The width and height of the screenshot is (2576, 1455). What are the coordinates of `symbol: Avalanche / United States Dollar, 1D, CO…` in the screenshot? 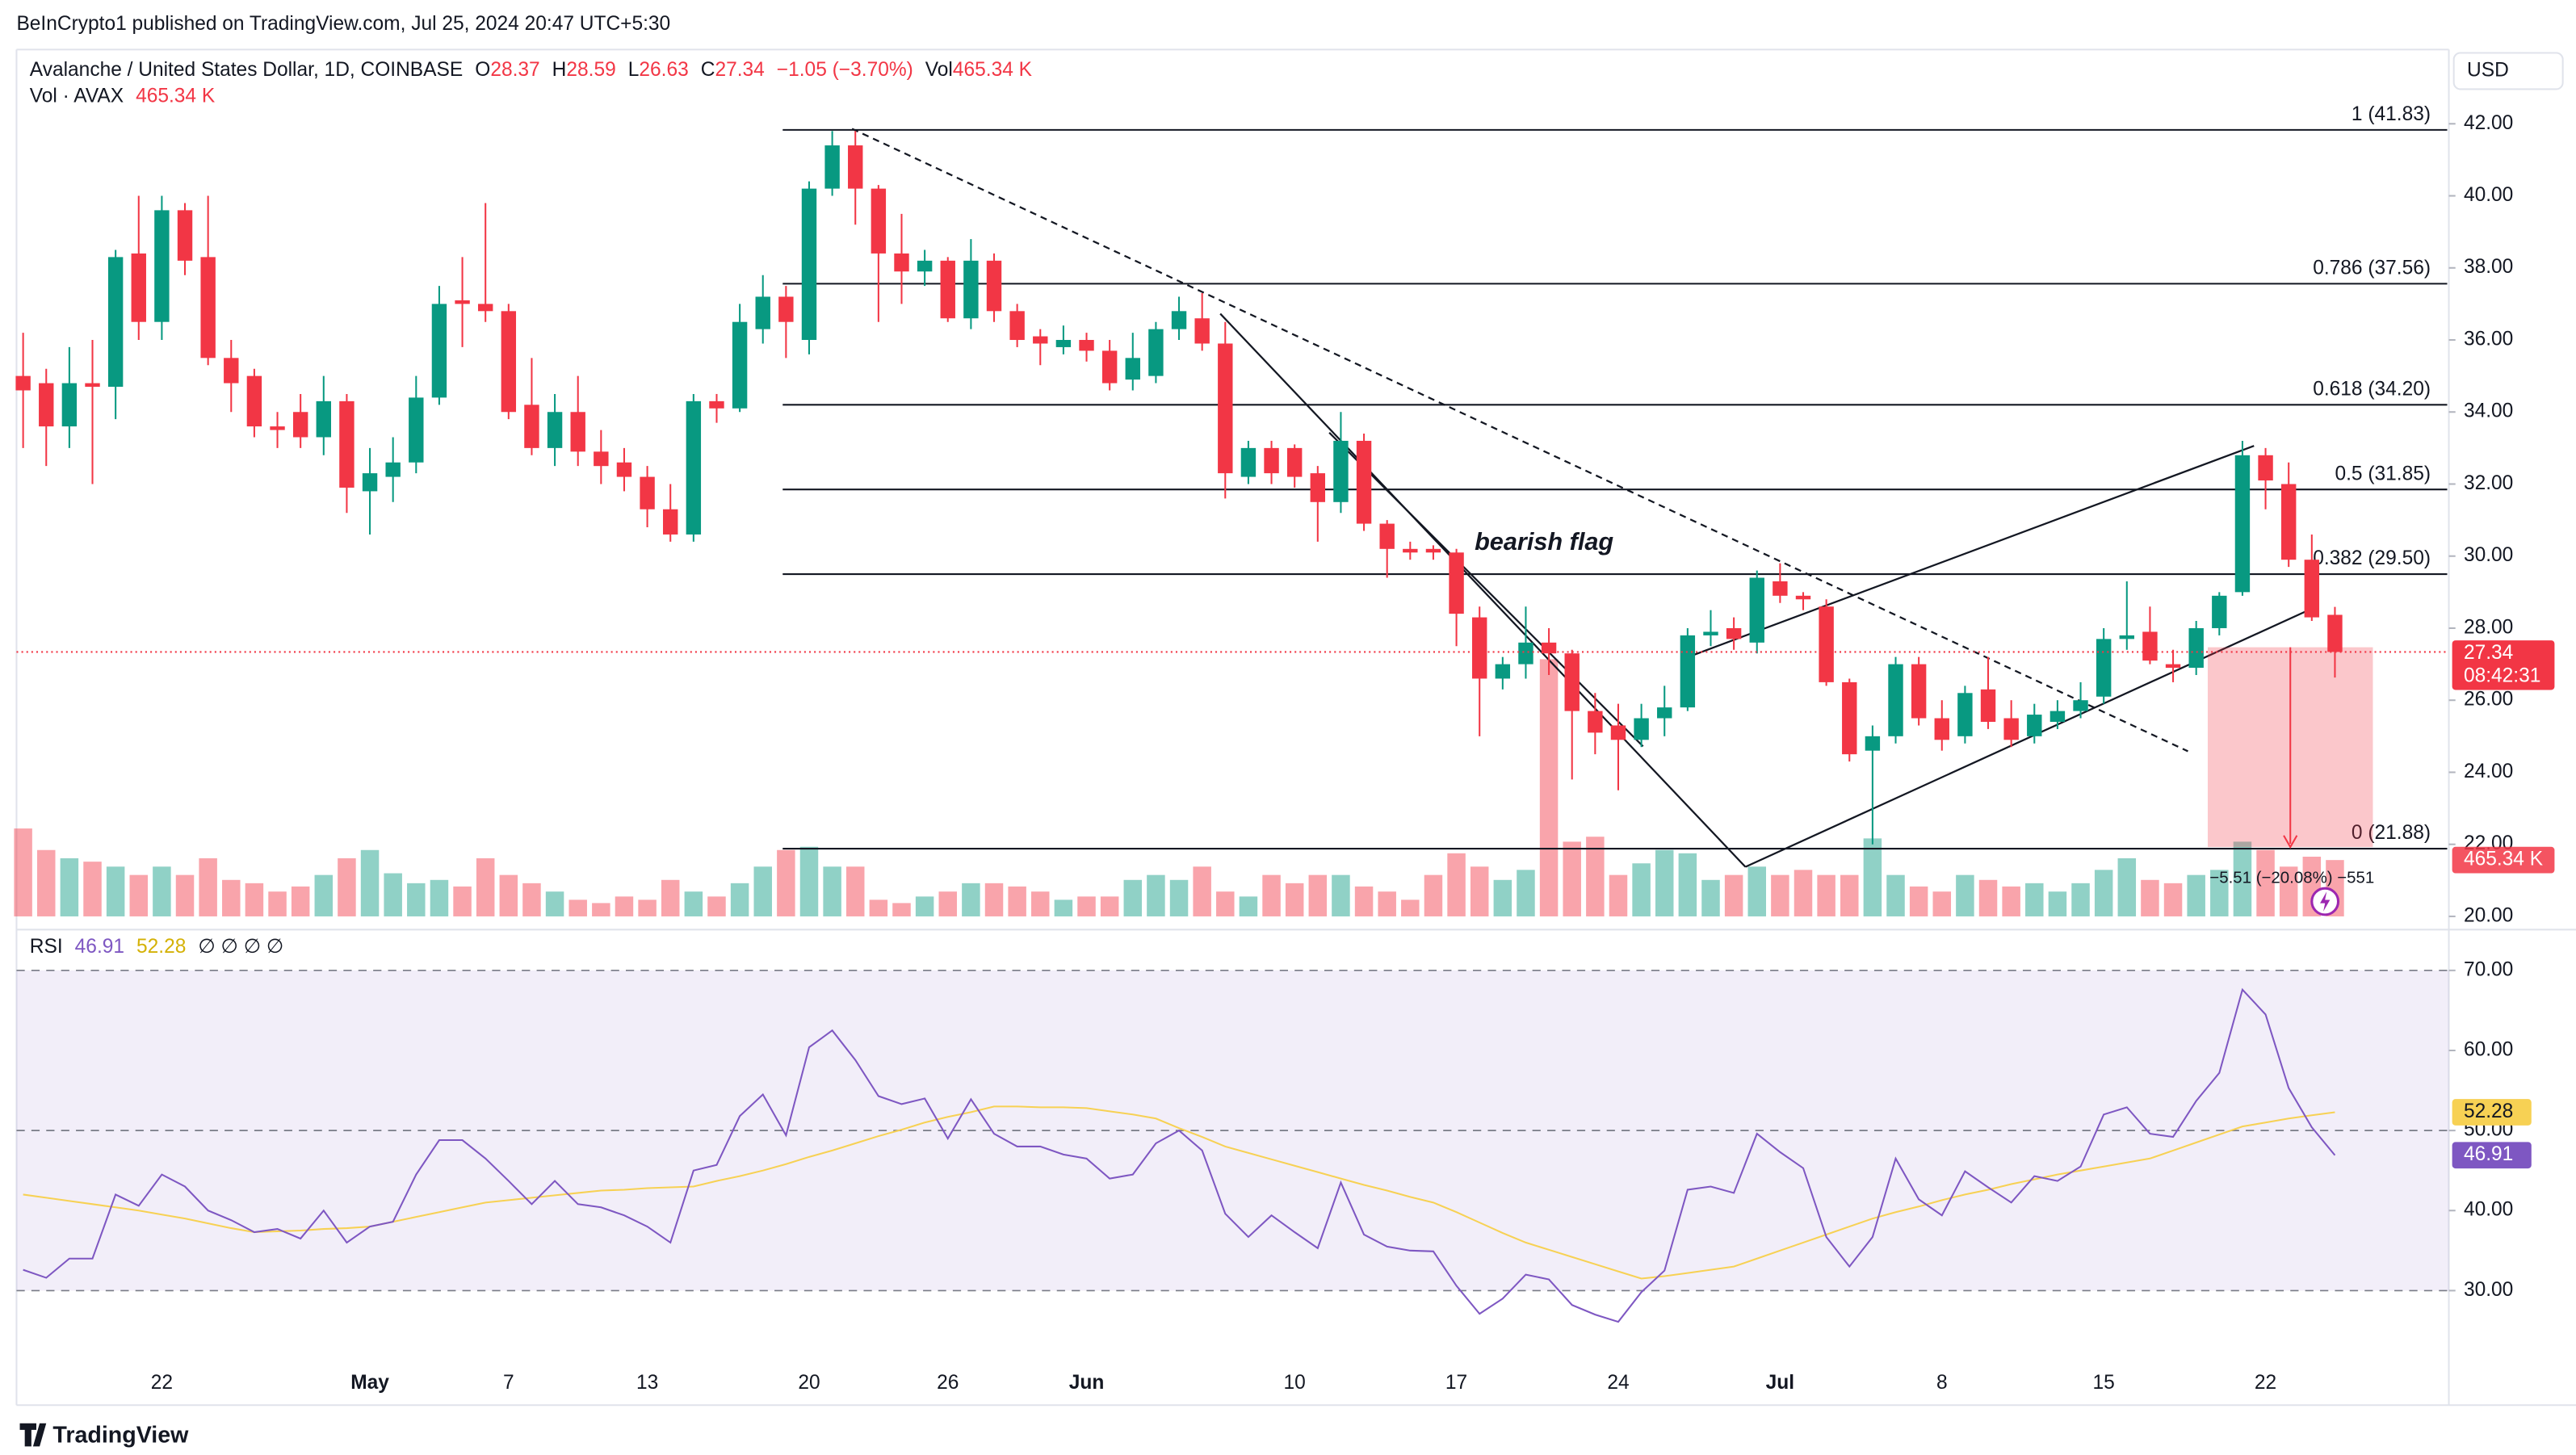 It's located at (247, 70).